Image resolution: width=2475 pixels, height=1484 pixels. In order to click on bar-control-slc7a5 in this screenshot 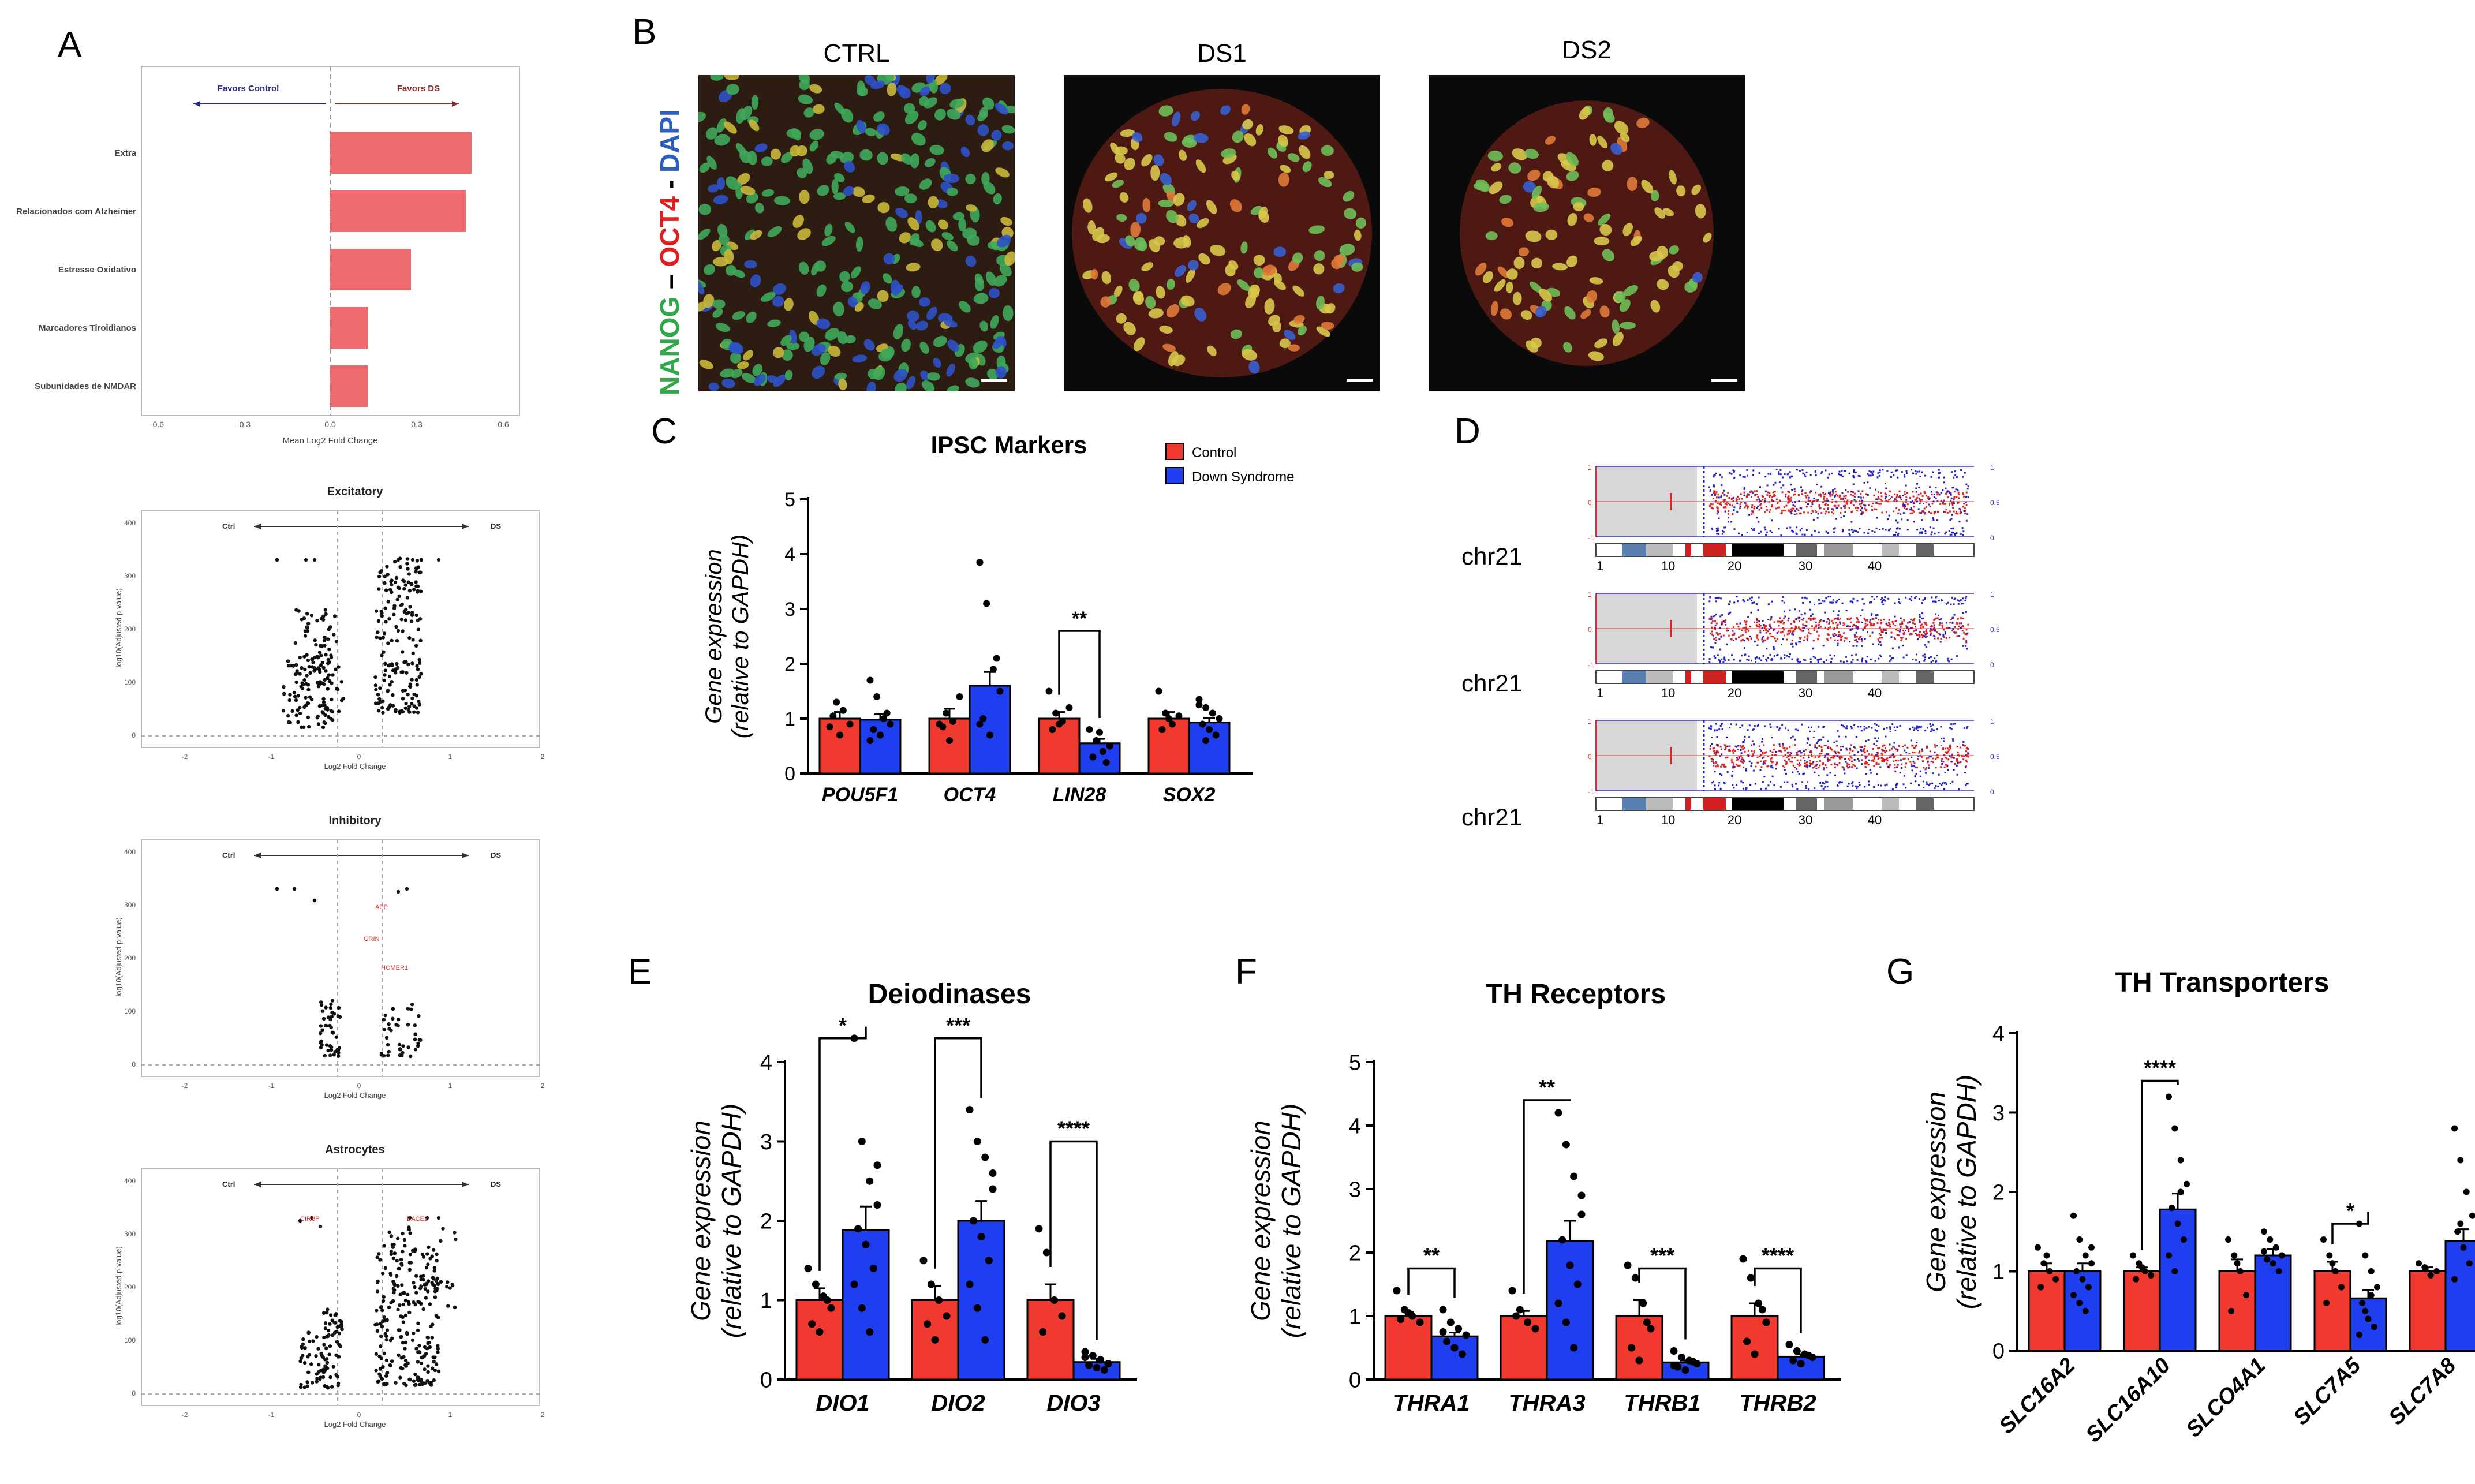, I will do `click(2332, 1311)`.